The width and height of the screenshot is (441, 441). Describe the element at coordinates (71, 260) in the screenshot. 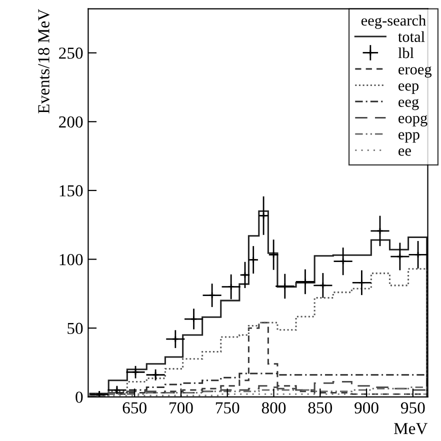

I see `y-tick-label: 100` at that location.